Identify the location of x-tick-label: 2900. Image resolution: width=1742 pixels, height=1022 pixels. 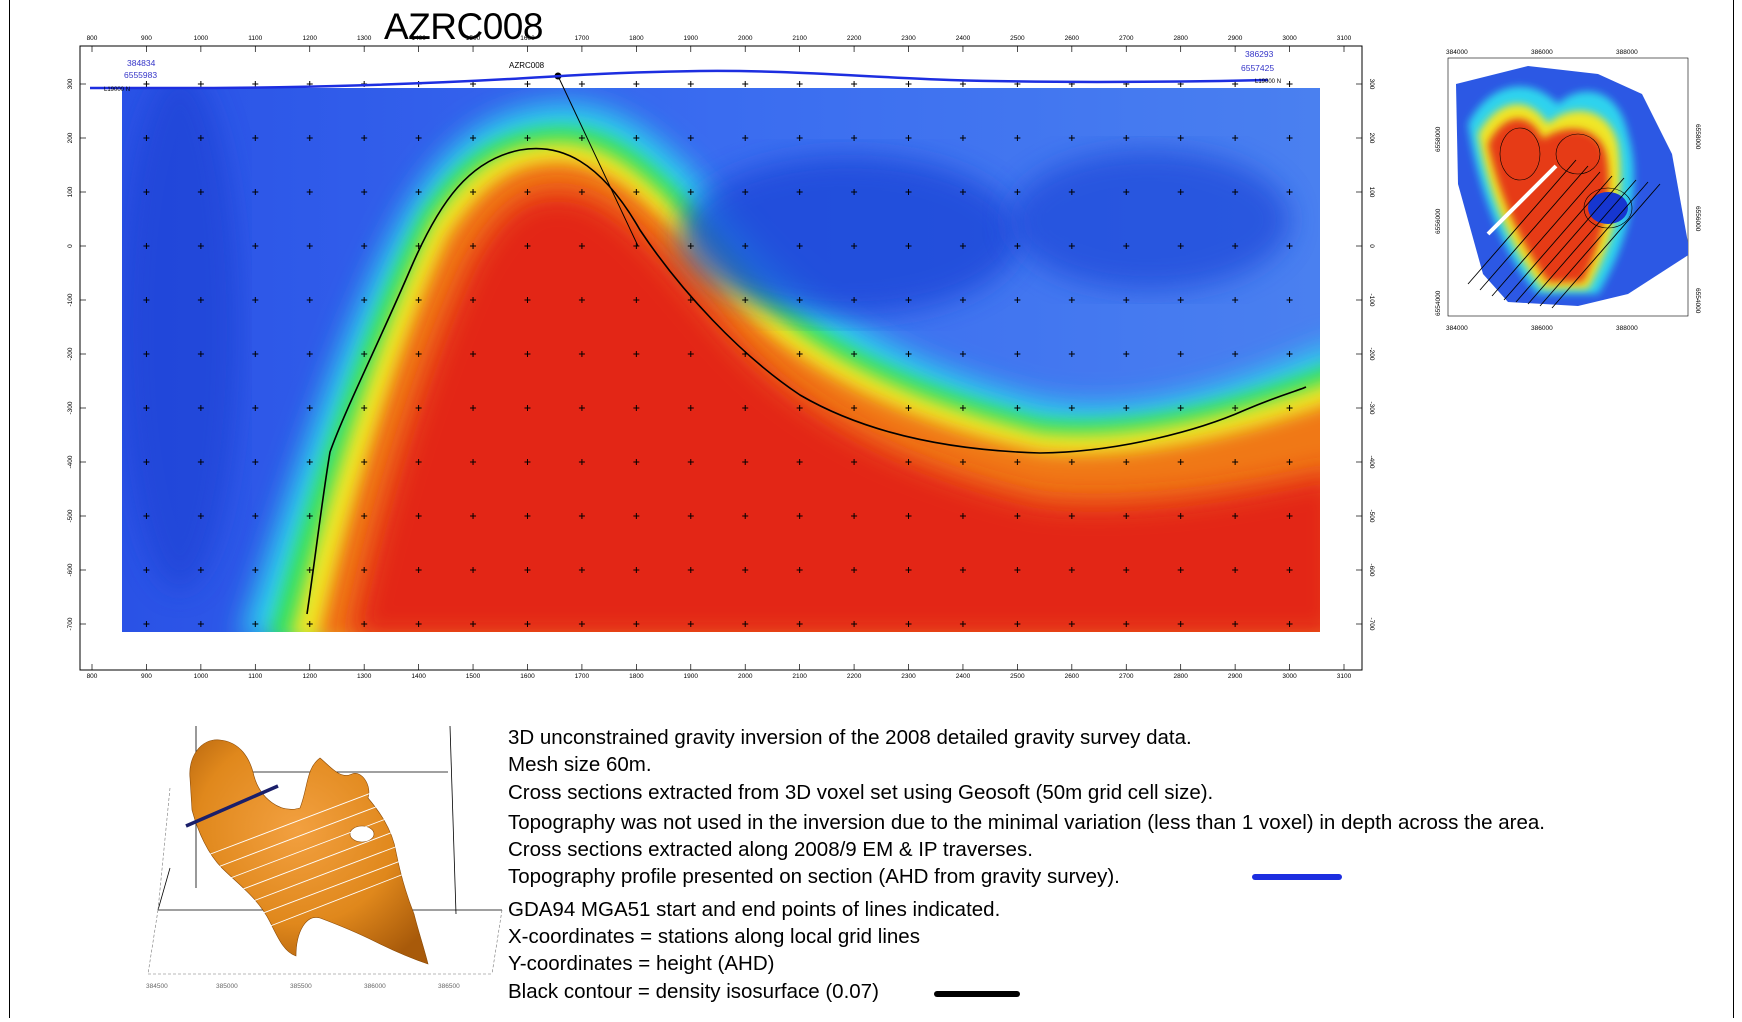
(1235, 676).